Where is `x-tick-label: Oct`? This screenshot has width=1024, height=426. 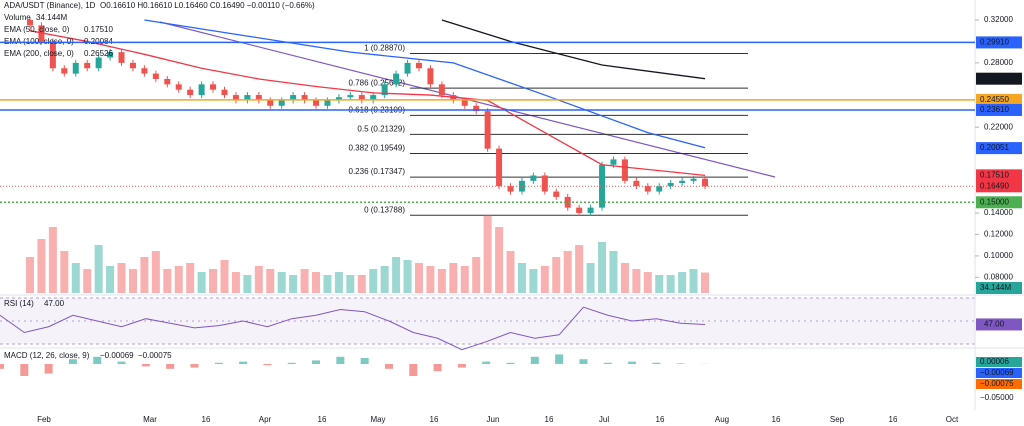
x-tick-label: Oct is located at coordinates (952, 419).